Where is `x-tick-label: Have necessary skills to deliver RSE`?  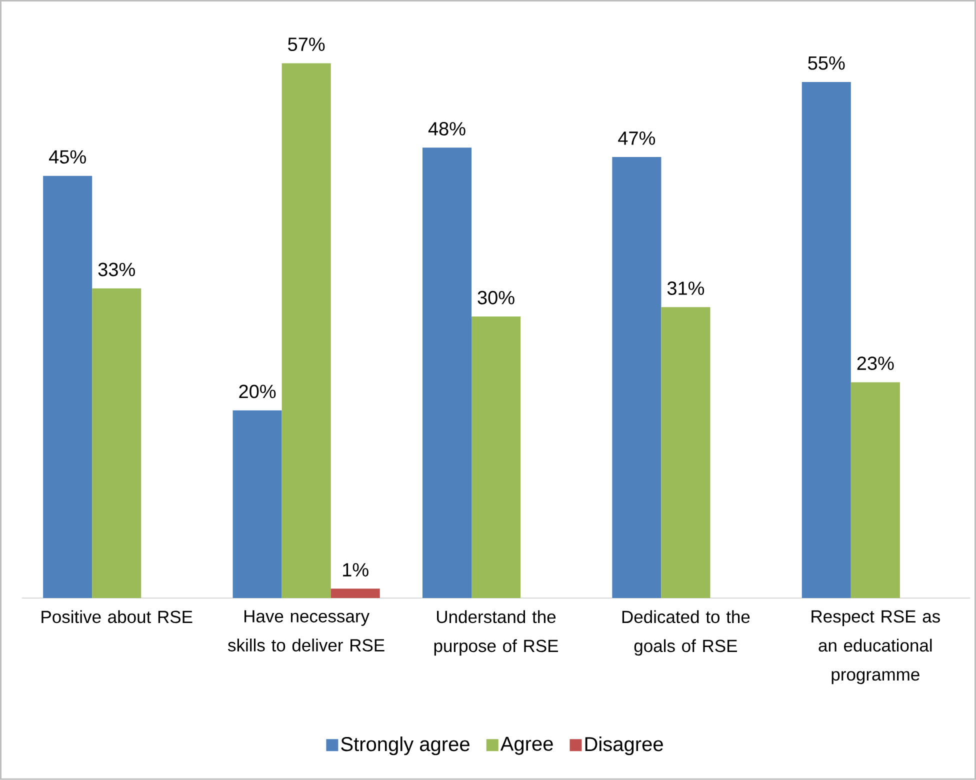
x-tick-label: Have necessary skills to deliver RSE is located at coordinates (306, 631).